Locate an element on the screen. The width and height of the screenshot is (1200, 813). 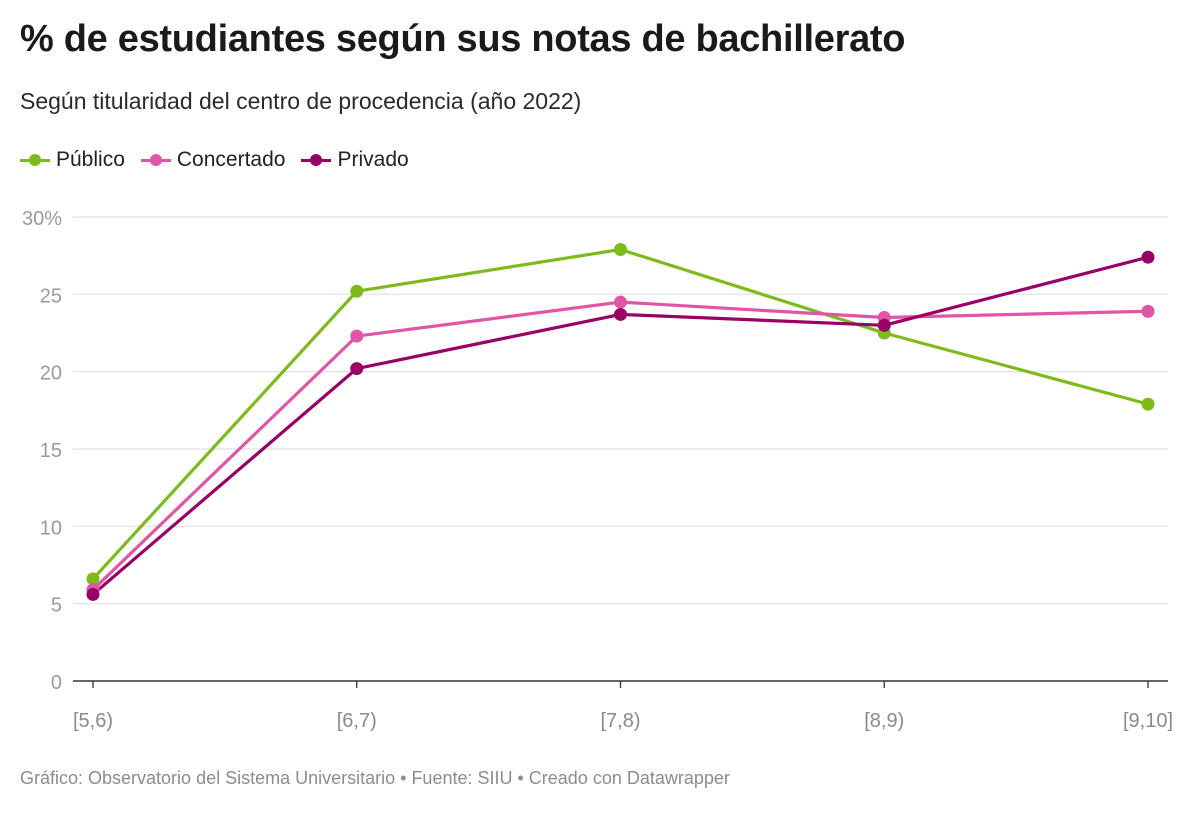
y-tick-label-15: 15 is located at coordinates (51, 451).